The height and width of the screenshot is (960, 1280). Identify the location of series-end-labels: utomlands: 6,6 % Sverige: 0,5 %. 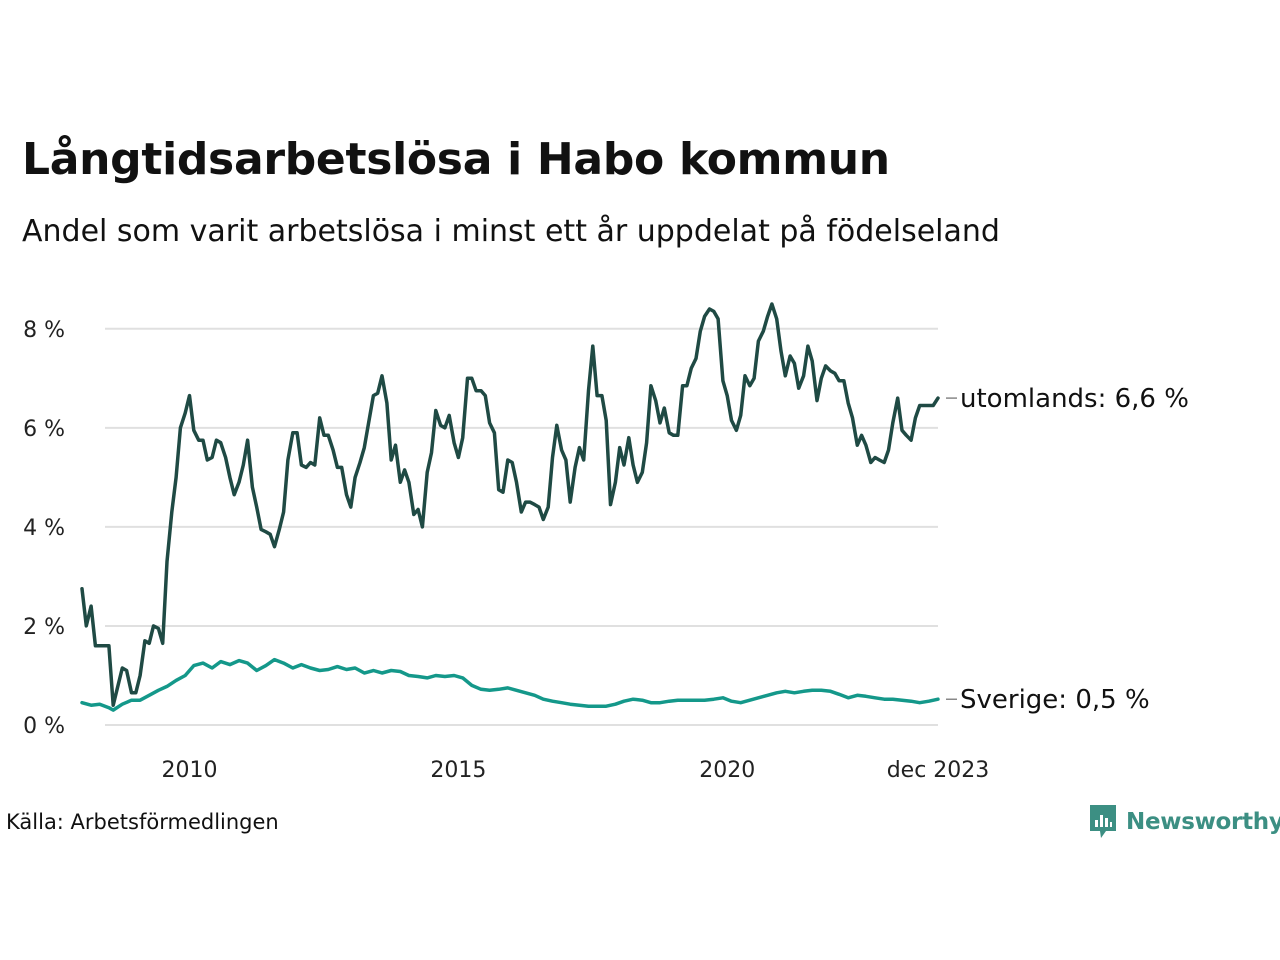
(1067, 549).